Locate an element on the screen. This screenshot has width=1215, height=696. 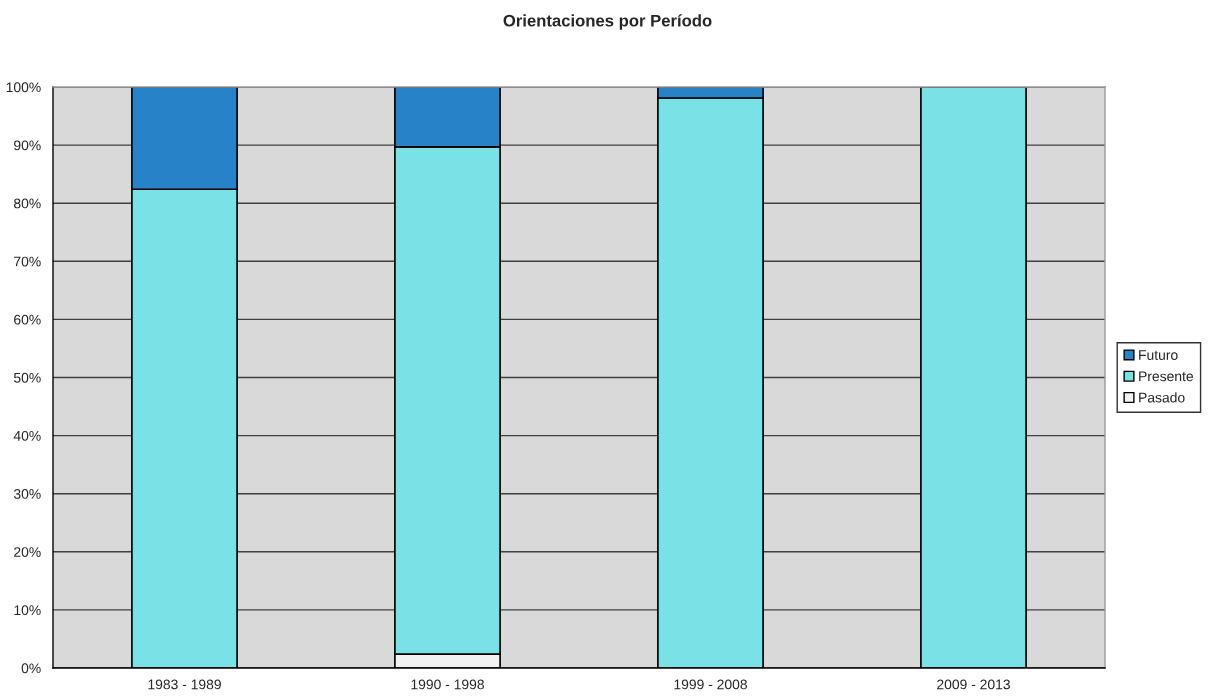
legend-label: Pasado is located at coordinates (1162, 397).